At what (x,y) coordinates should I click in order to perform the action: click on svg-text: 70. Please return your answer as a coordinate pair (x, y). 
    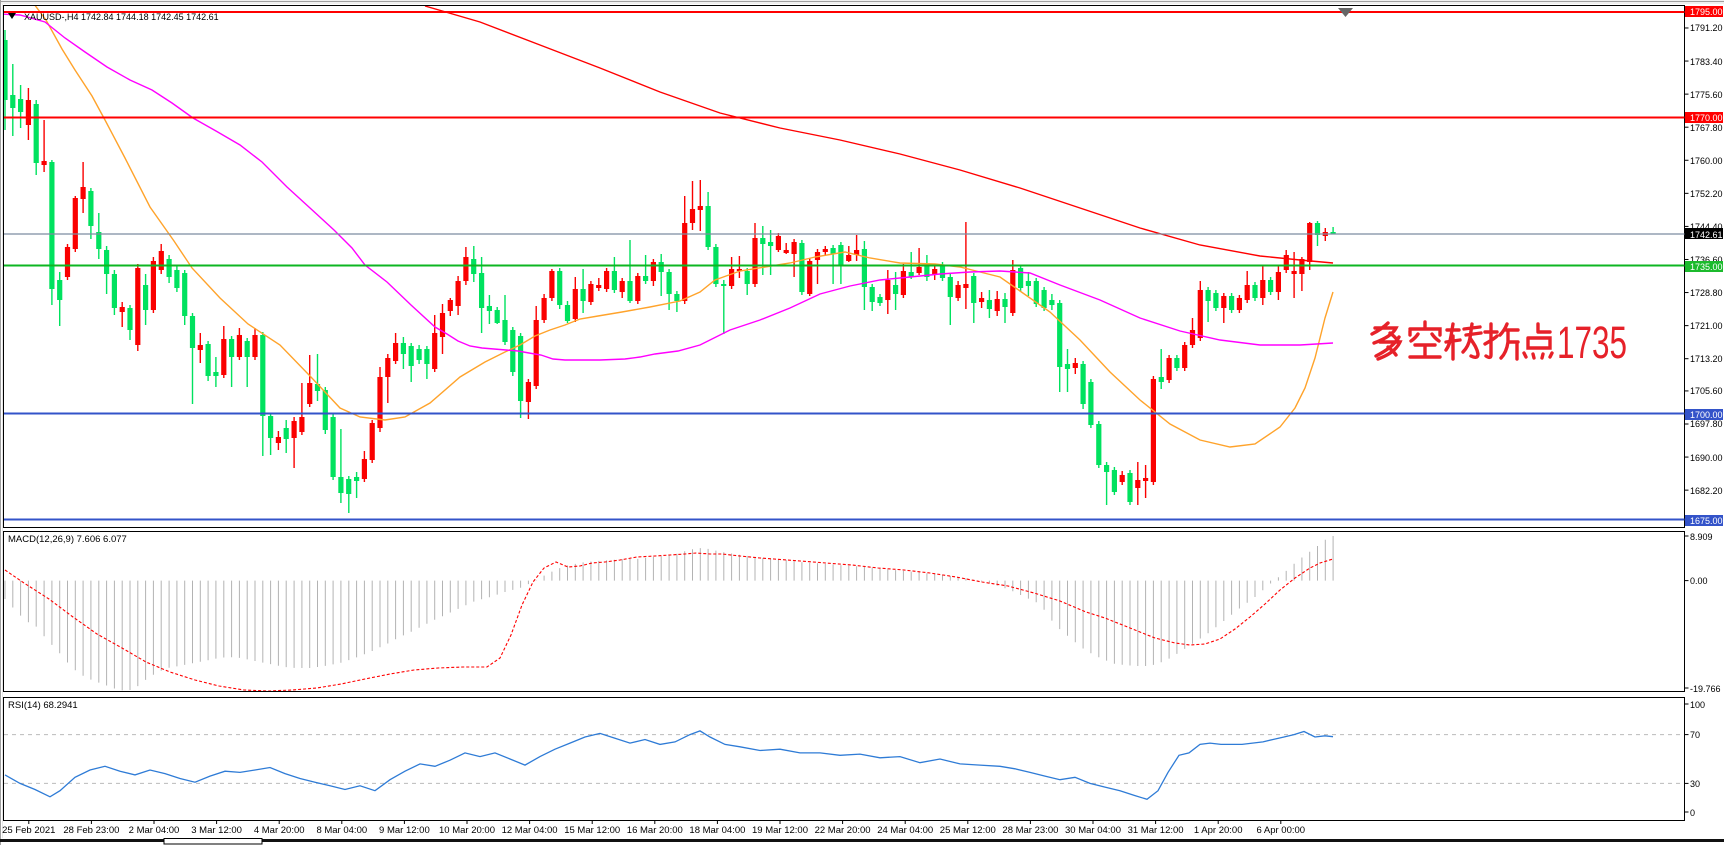
    Looking at the image, I should click on (1695, 735).